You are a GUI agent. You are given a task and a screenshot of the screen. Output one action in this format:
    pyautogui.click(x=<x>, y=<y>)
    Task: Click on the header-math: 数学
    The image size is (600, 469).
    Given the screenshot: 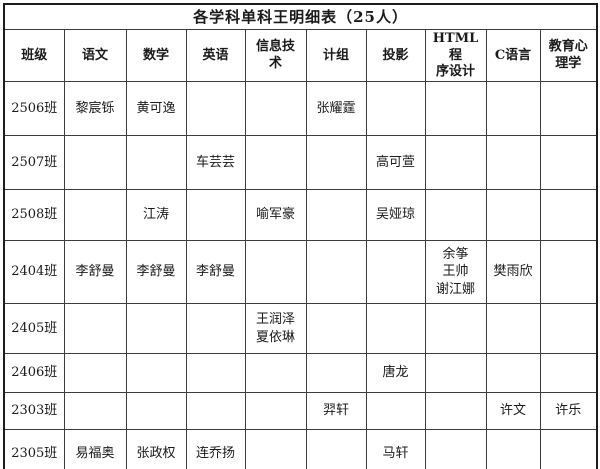 What is the action you would take?
    pyautogui.click(x=156, y=55)
    